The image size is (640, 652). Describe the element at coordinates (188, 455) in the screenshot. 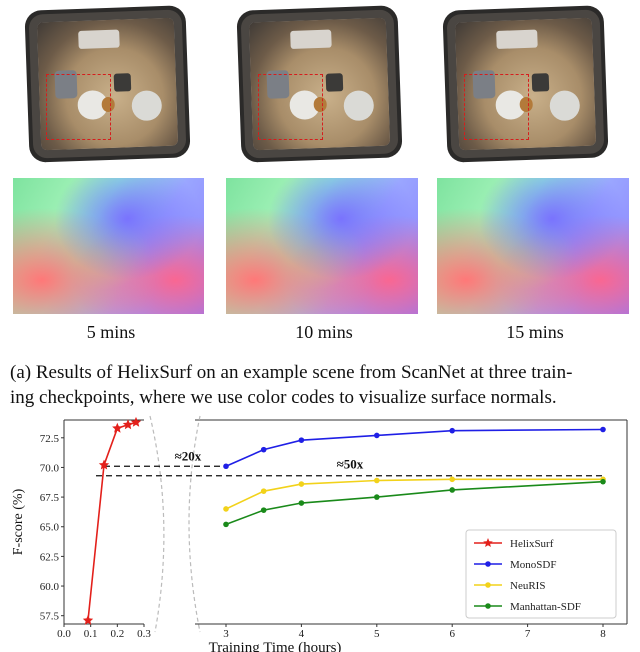

I see `annotation-20x: ≈20x` at that location.